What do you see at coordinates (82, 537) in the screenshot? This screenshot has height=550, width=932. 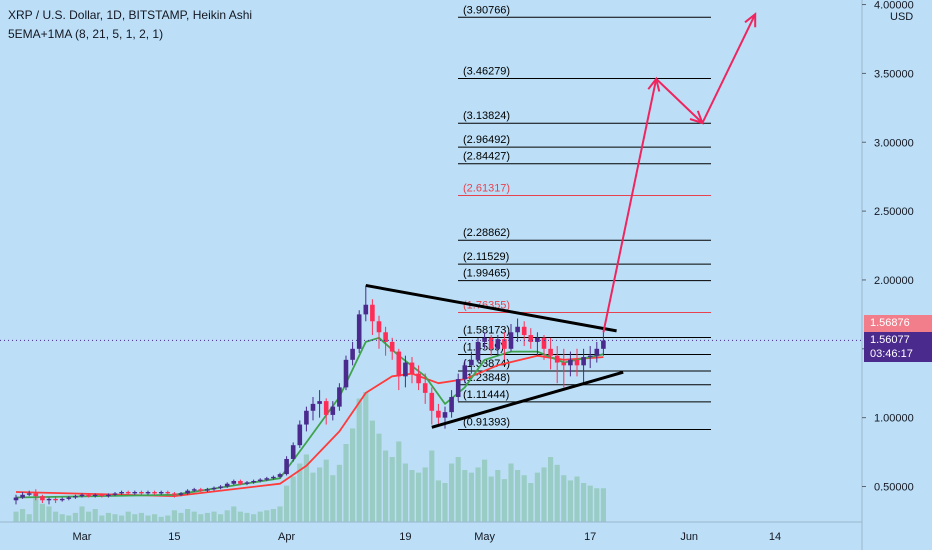 I see `time-axis-label: Mar` at bounding box center [82, 537].